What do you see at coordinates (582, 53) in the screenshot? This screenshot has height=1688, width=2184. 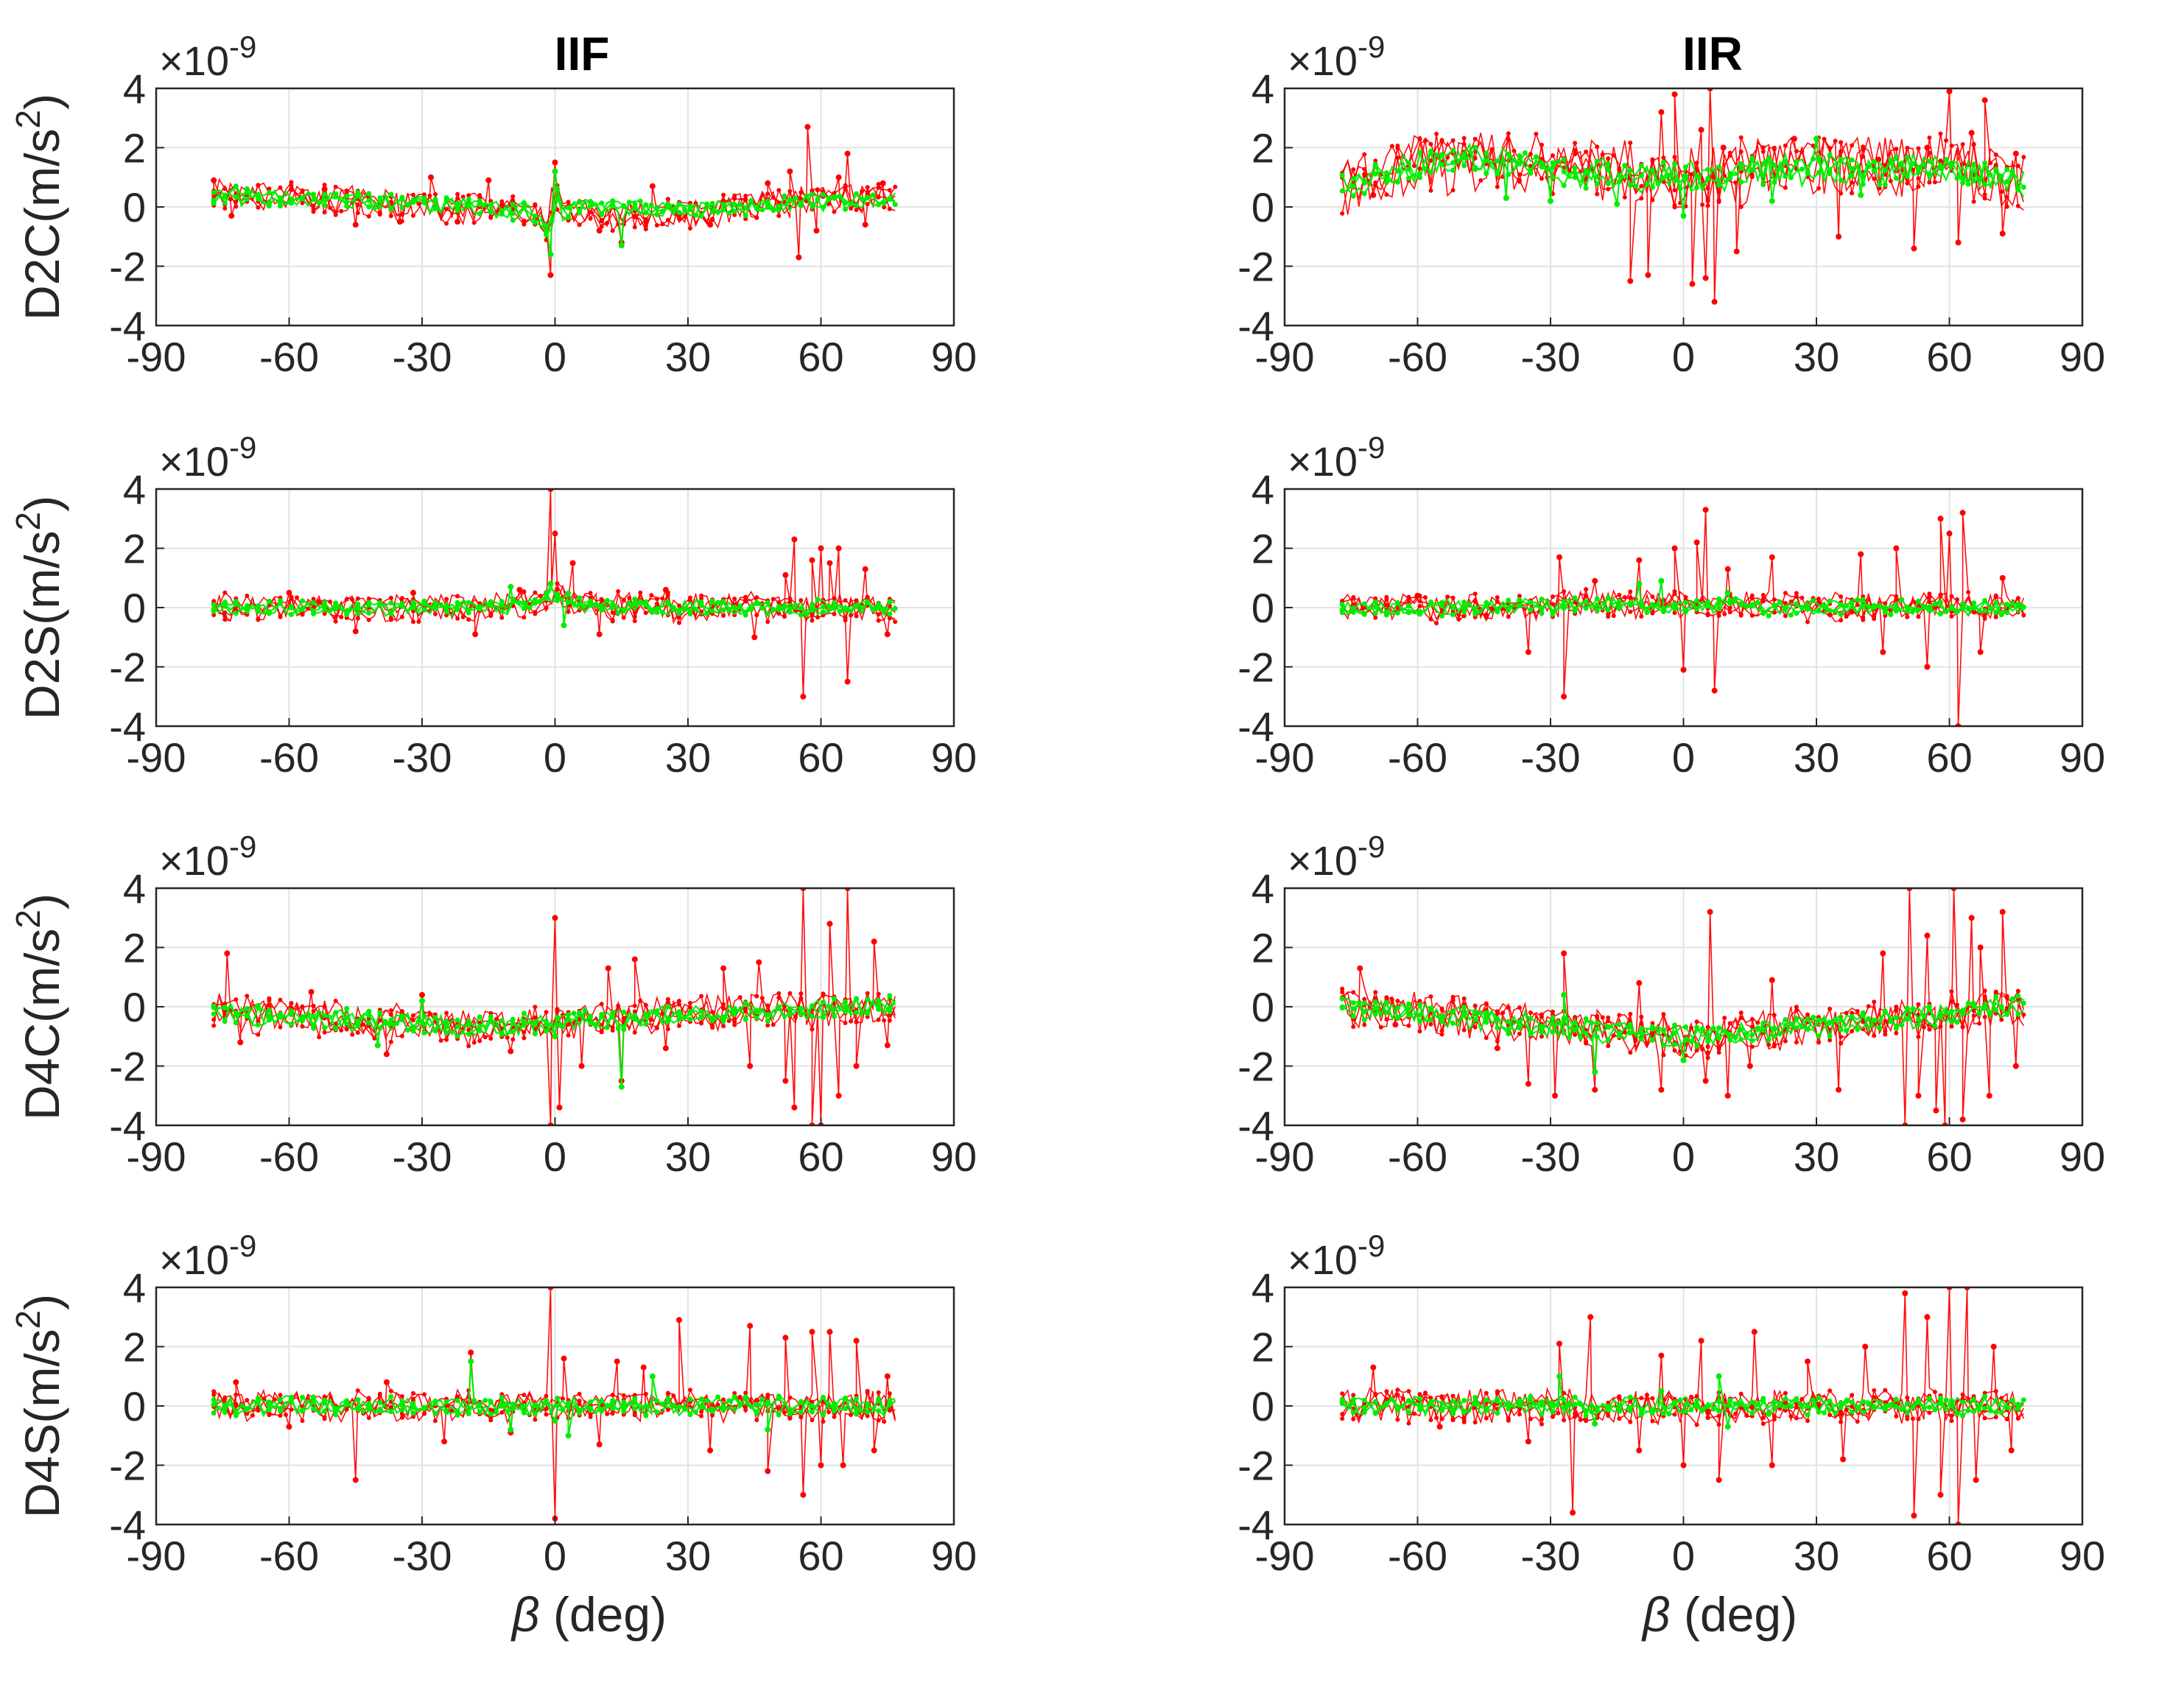 I see `column-title-iif: IIF` at bounding box center [582, 53].